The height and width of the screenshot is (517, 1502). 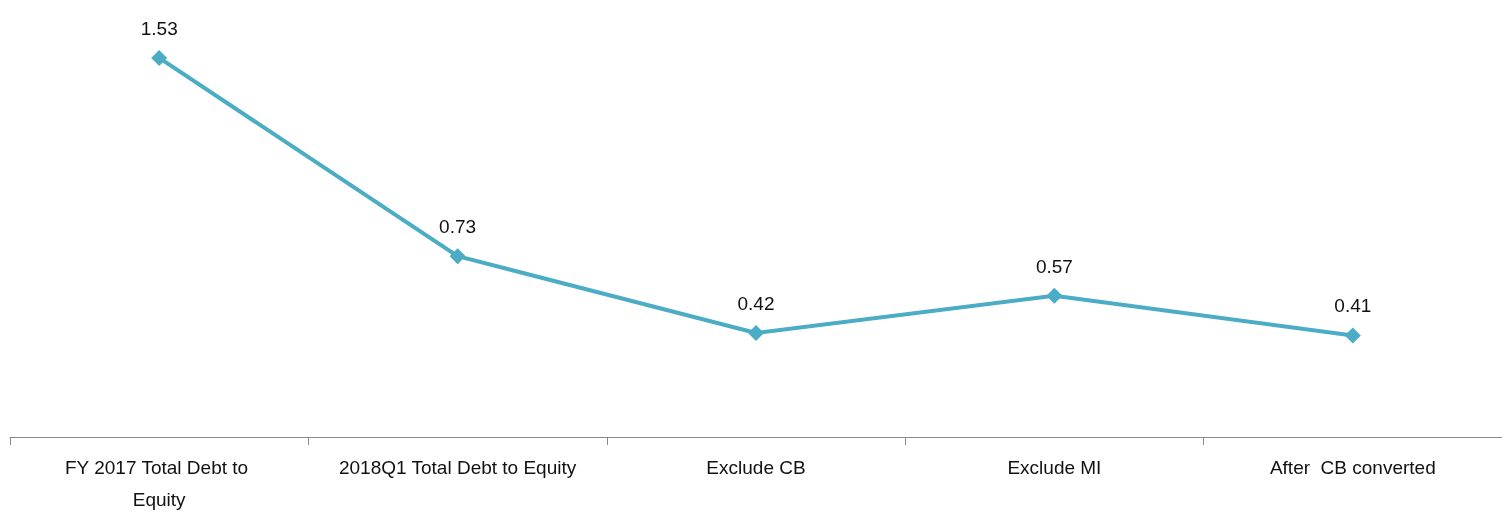 I want to click on x-tick-label: Exclude MI, so click(x=1054, y=467).